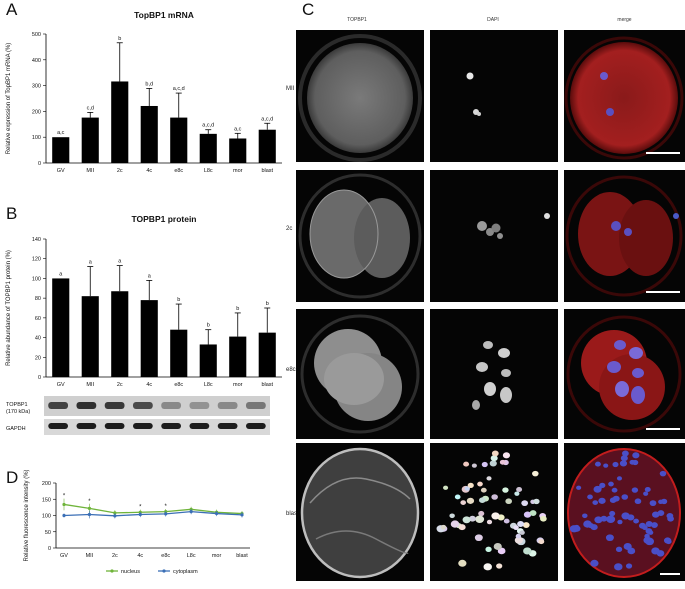 Image resolution: width=685 pixels, height=589 pixels. Describe the element at coordinates (163, 219) in the screenshot. I see `chart-title: TOPBP1 protein` at that location.